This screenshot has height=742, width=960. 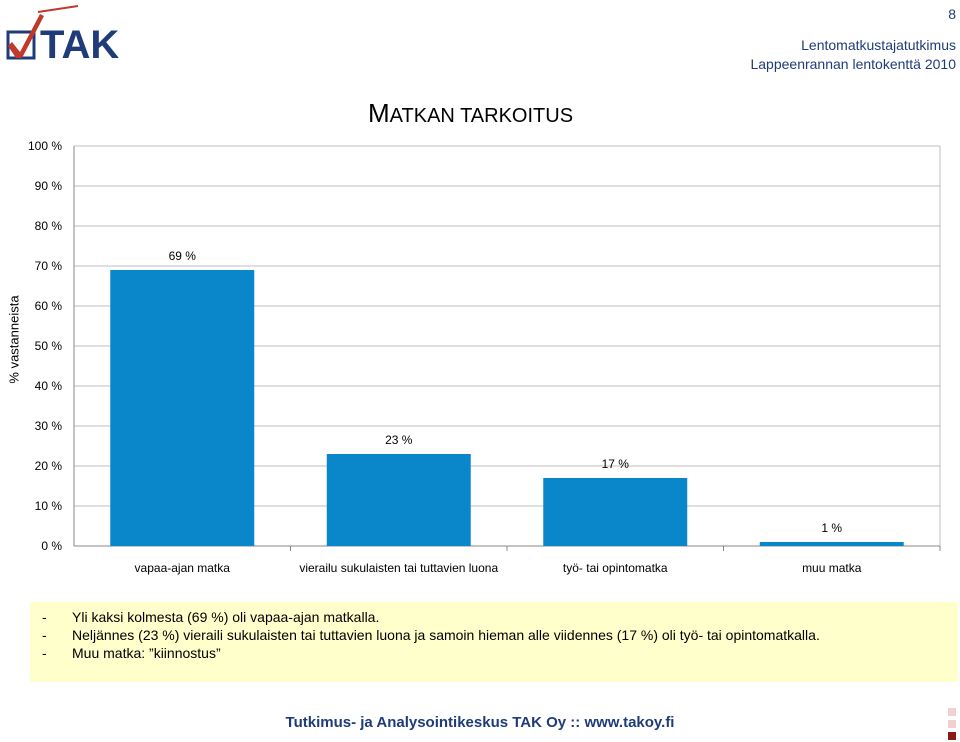 What do you see at coordinates (831, 528) in the screenshot?
I see `data-label: 1 %` at bounding box center [831, 528].